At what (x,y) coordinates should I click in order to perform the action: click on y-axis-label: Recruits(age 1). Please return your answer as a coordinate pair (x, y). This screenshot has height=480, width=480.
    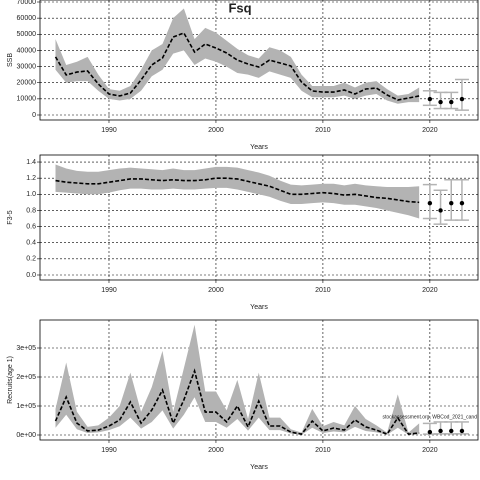
    Looking at the image, I should click on (10, 380).